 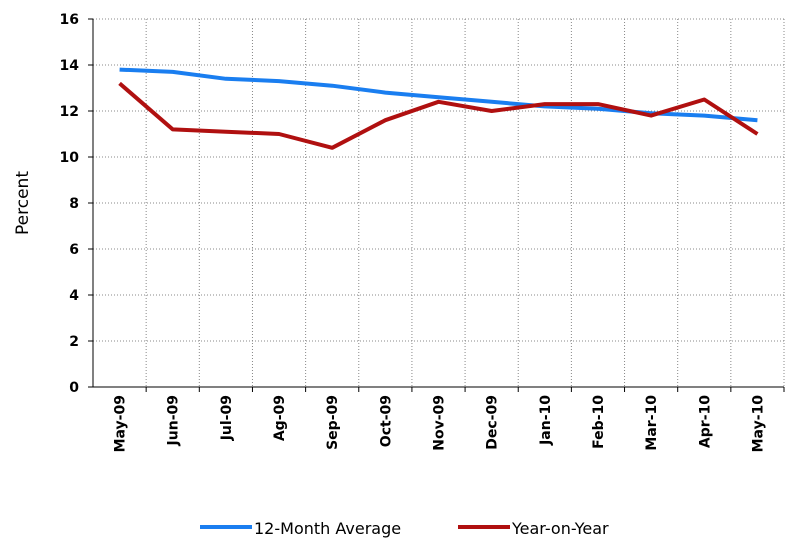 What do you see at coordinates (546, 420) in the screenshot?
I see `x-tick-label: Jan-10` at bounding box center [546, 420].